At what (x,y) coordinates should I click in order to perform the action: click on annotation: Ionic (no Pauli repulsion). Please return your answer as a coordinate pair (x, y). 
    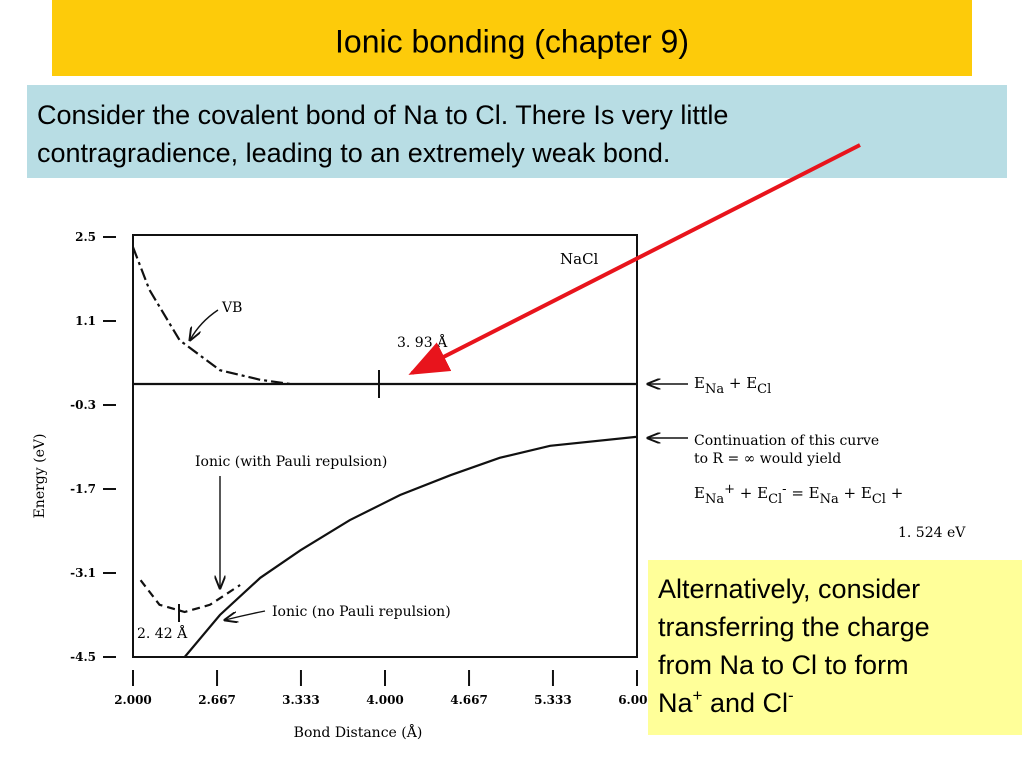
    Looking at the image, I should click on (361, 612).